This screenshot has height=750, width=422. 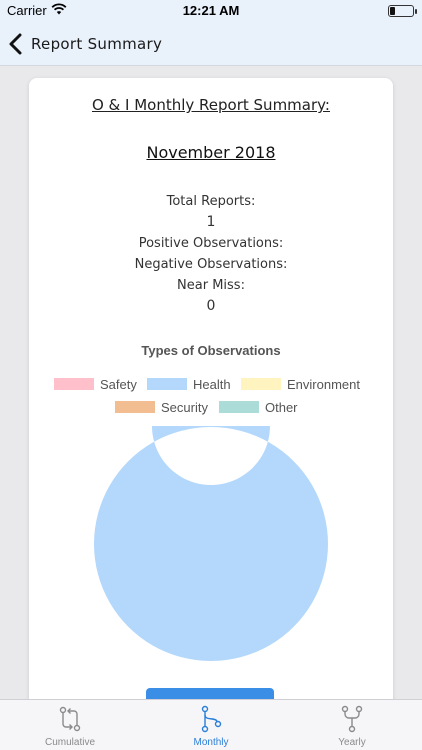 What do you see at coordinates (211, 264) in the screenshot?
I see `negative-observations-label: Negative Observations:` at bounding box center [211, 264].